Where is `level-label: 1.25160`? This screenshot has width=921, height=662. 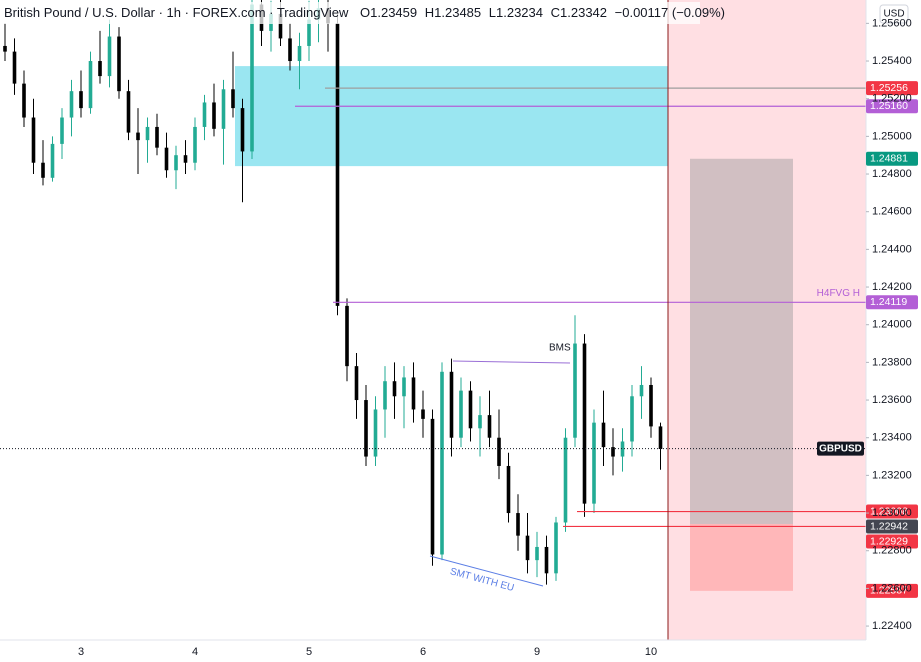
level-label: 1.25160 is located at coordinates (889, 106).